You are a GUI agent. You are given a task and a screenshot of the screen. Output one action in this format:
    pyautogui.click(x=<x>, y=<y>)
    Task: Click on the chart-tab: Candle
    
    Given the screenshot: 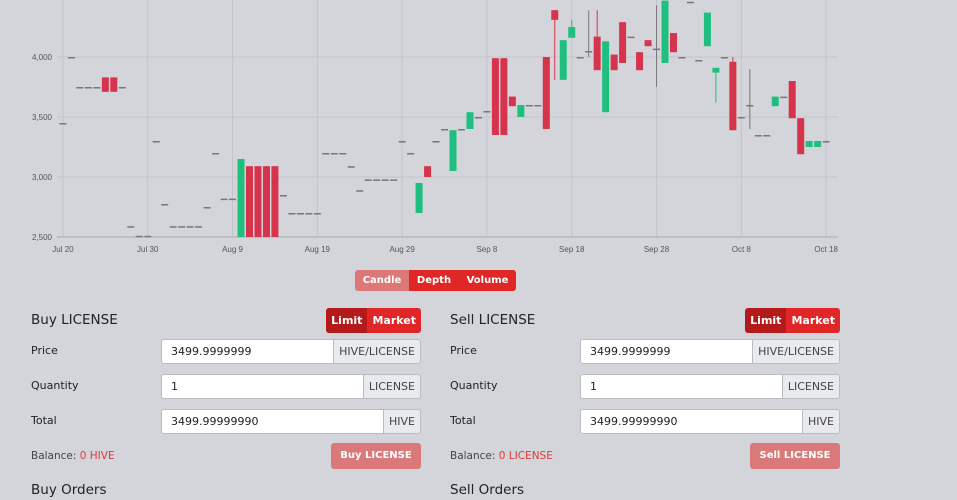 What is the action you would take?
    pyautogui.click(x=382, y=280)
    